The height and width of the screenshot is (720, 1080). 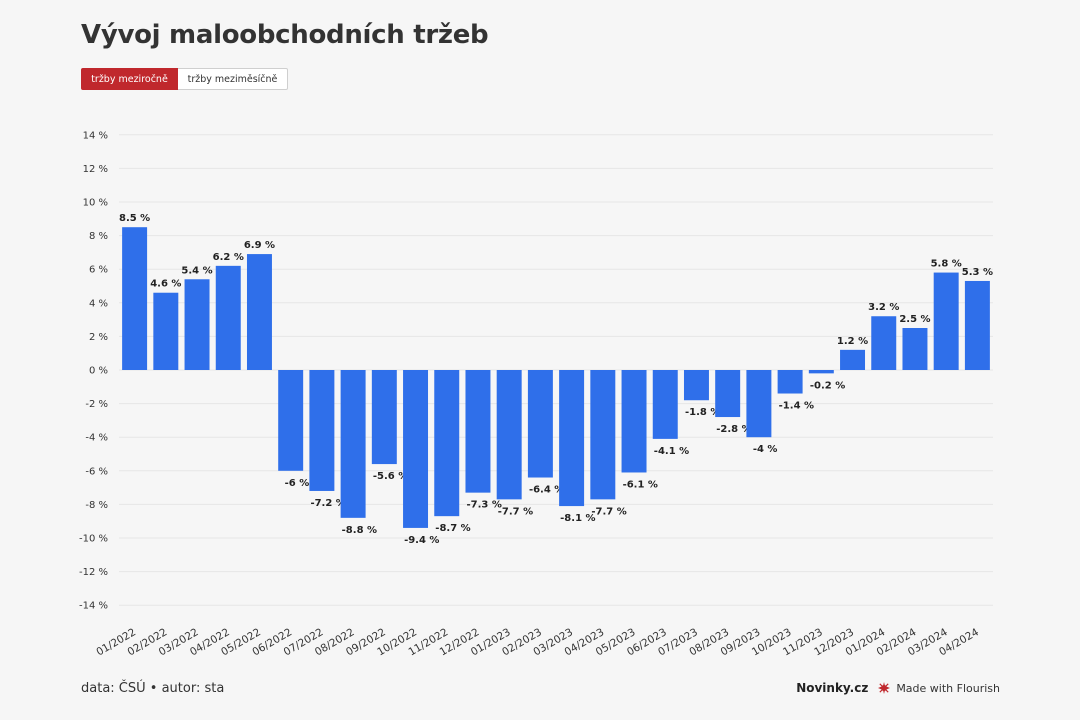 I want to click on made-with-flourish-link: Made with Flourish, so click(x=948, y=688).